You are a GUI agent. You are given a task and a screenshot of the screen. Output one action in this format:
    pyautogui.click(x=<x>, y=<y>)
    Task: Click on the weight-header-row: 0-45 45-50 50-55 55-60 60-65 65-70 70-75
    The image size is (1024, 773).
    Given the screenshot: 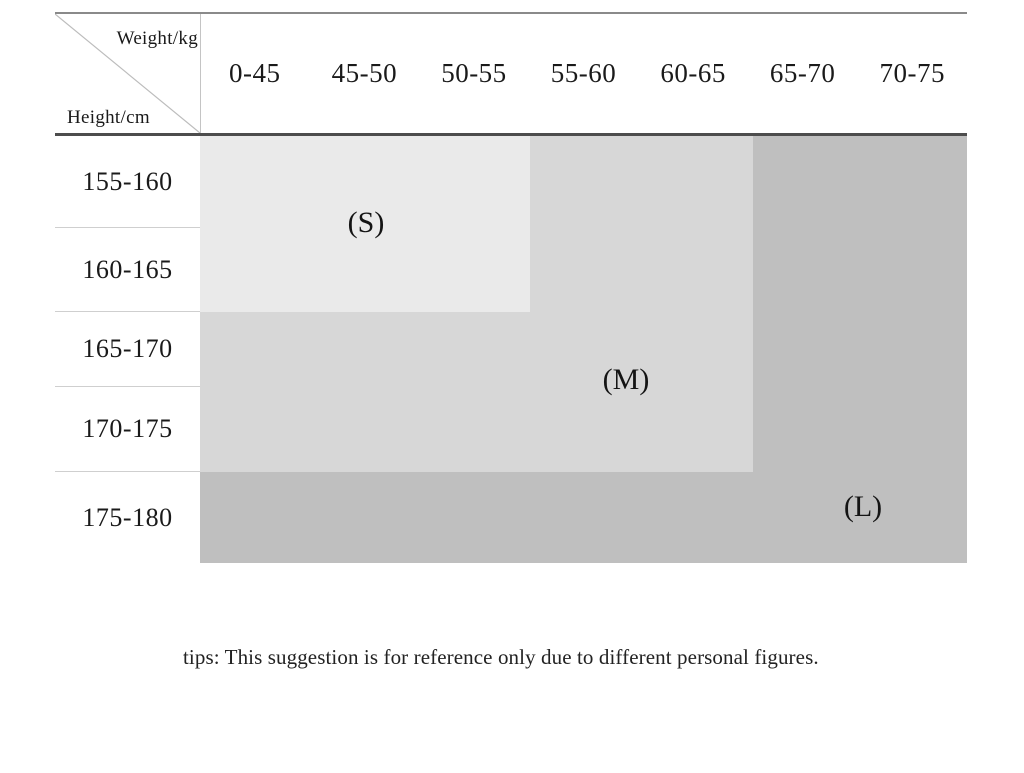 What is the action you would take?
    pyautogui.click(x=583, y=73)
    